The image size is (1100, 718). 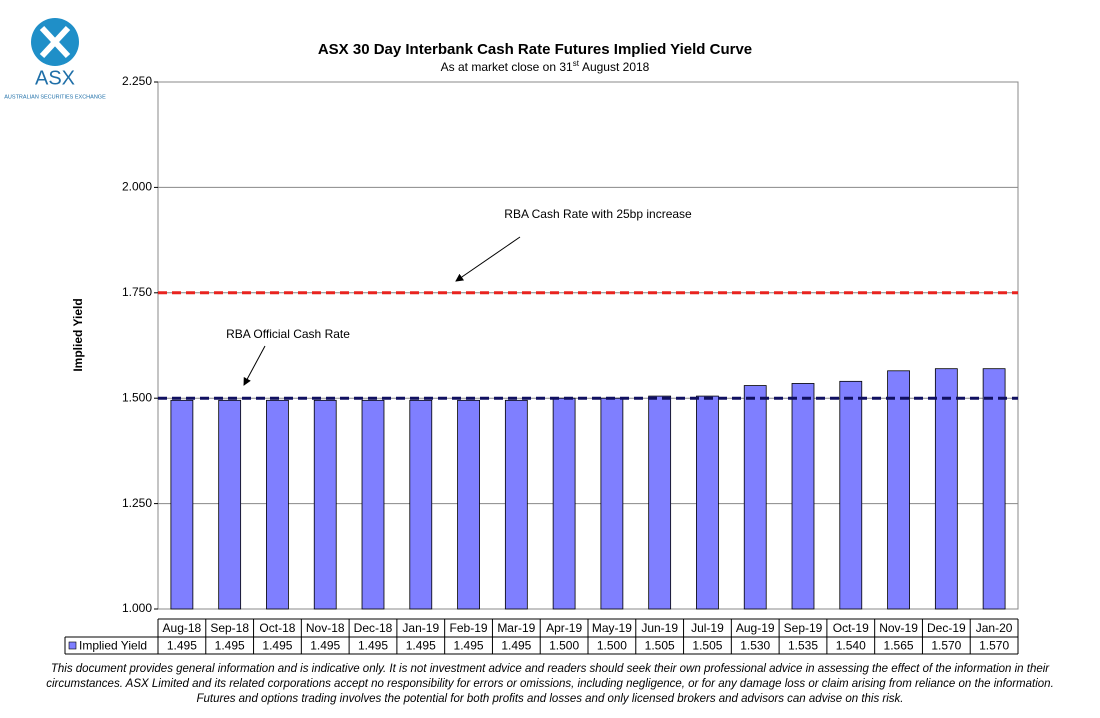 What do you see at coordinates (113, 646) in the screenshot?
I see `legend-label: Implied Yield` at bounding box center [113, 646].